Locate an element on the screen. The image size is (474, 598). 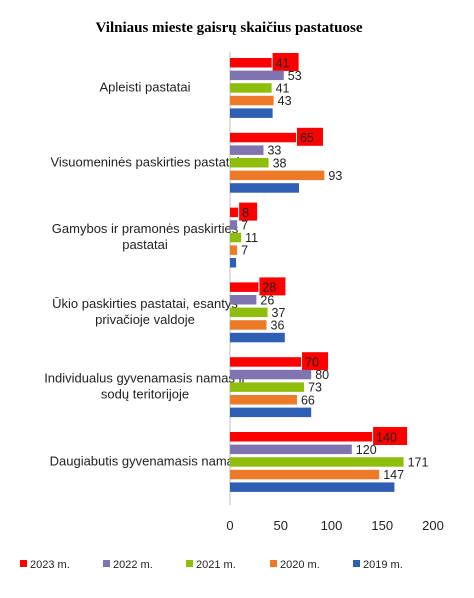
data-label: 33 is located at coordinates (274, 151).